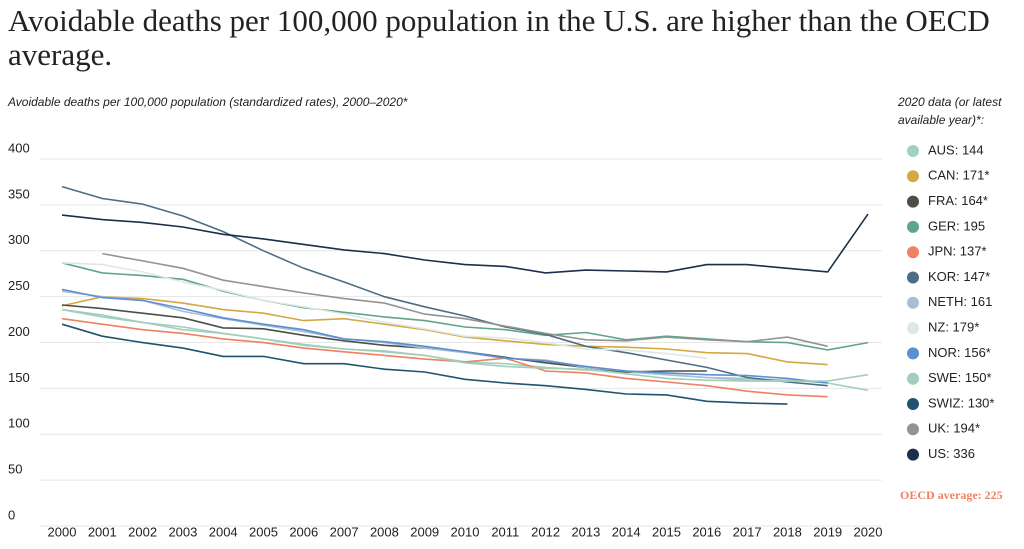  Describe the element at coordinates (626, 531) in the screenshot. I see `x-tick-label: 2014` at that location.